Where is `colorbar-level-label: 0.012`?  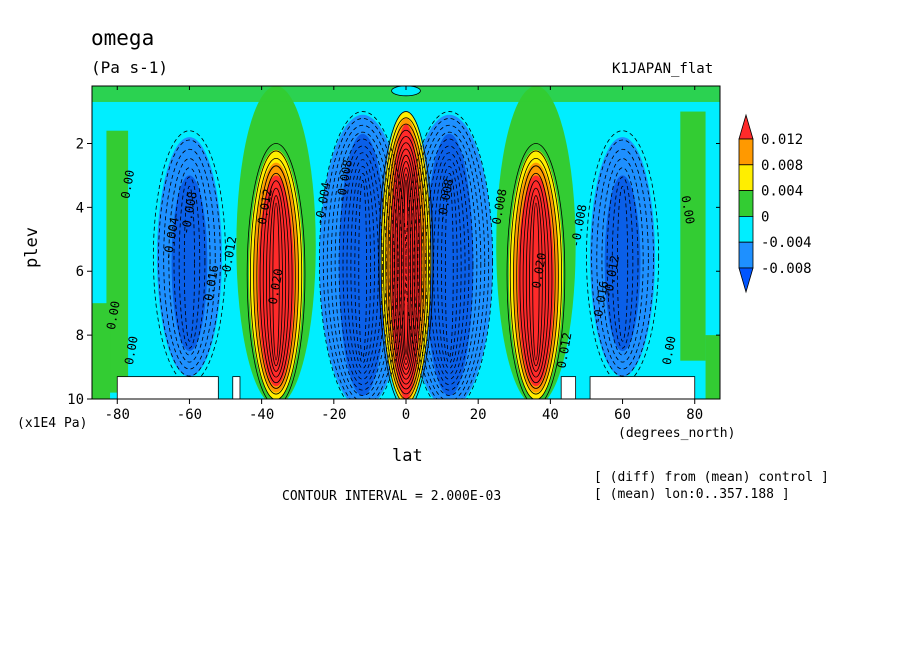
colorbar-level-label: 0.012 is located at coordinates (782, 140).